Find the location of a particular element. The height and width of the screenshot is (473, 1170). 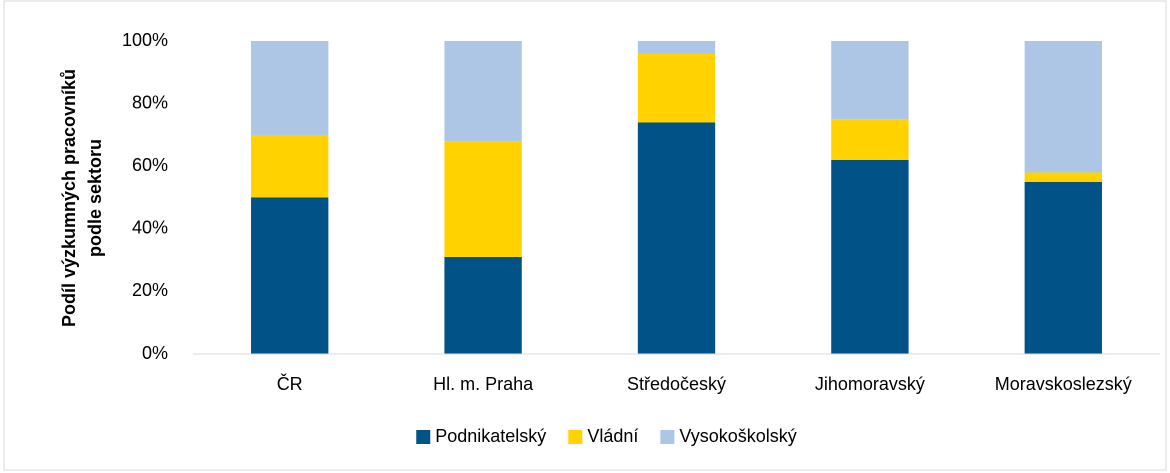

legend-label: Vládní is located at coordinates (612, 436).